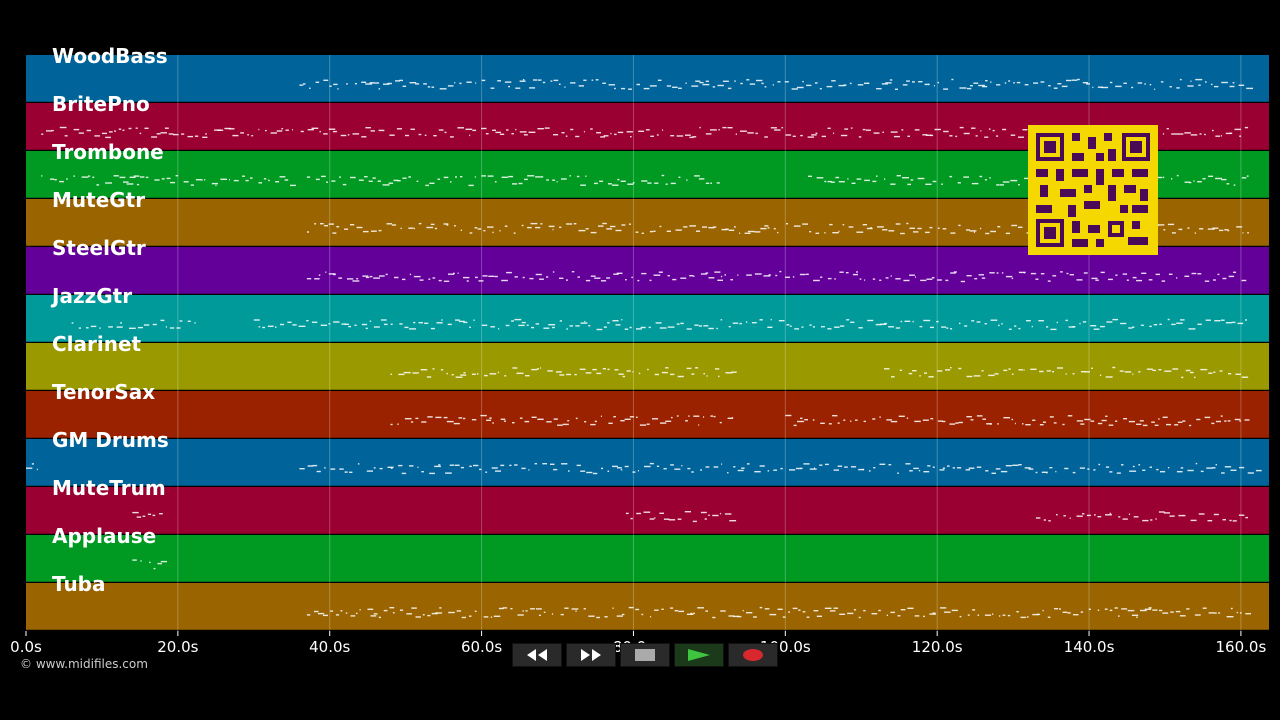  Describe the element at coordinates (26, 647) in the screenshot. I see `time-tick-label: 0.0s` at that location.